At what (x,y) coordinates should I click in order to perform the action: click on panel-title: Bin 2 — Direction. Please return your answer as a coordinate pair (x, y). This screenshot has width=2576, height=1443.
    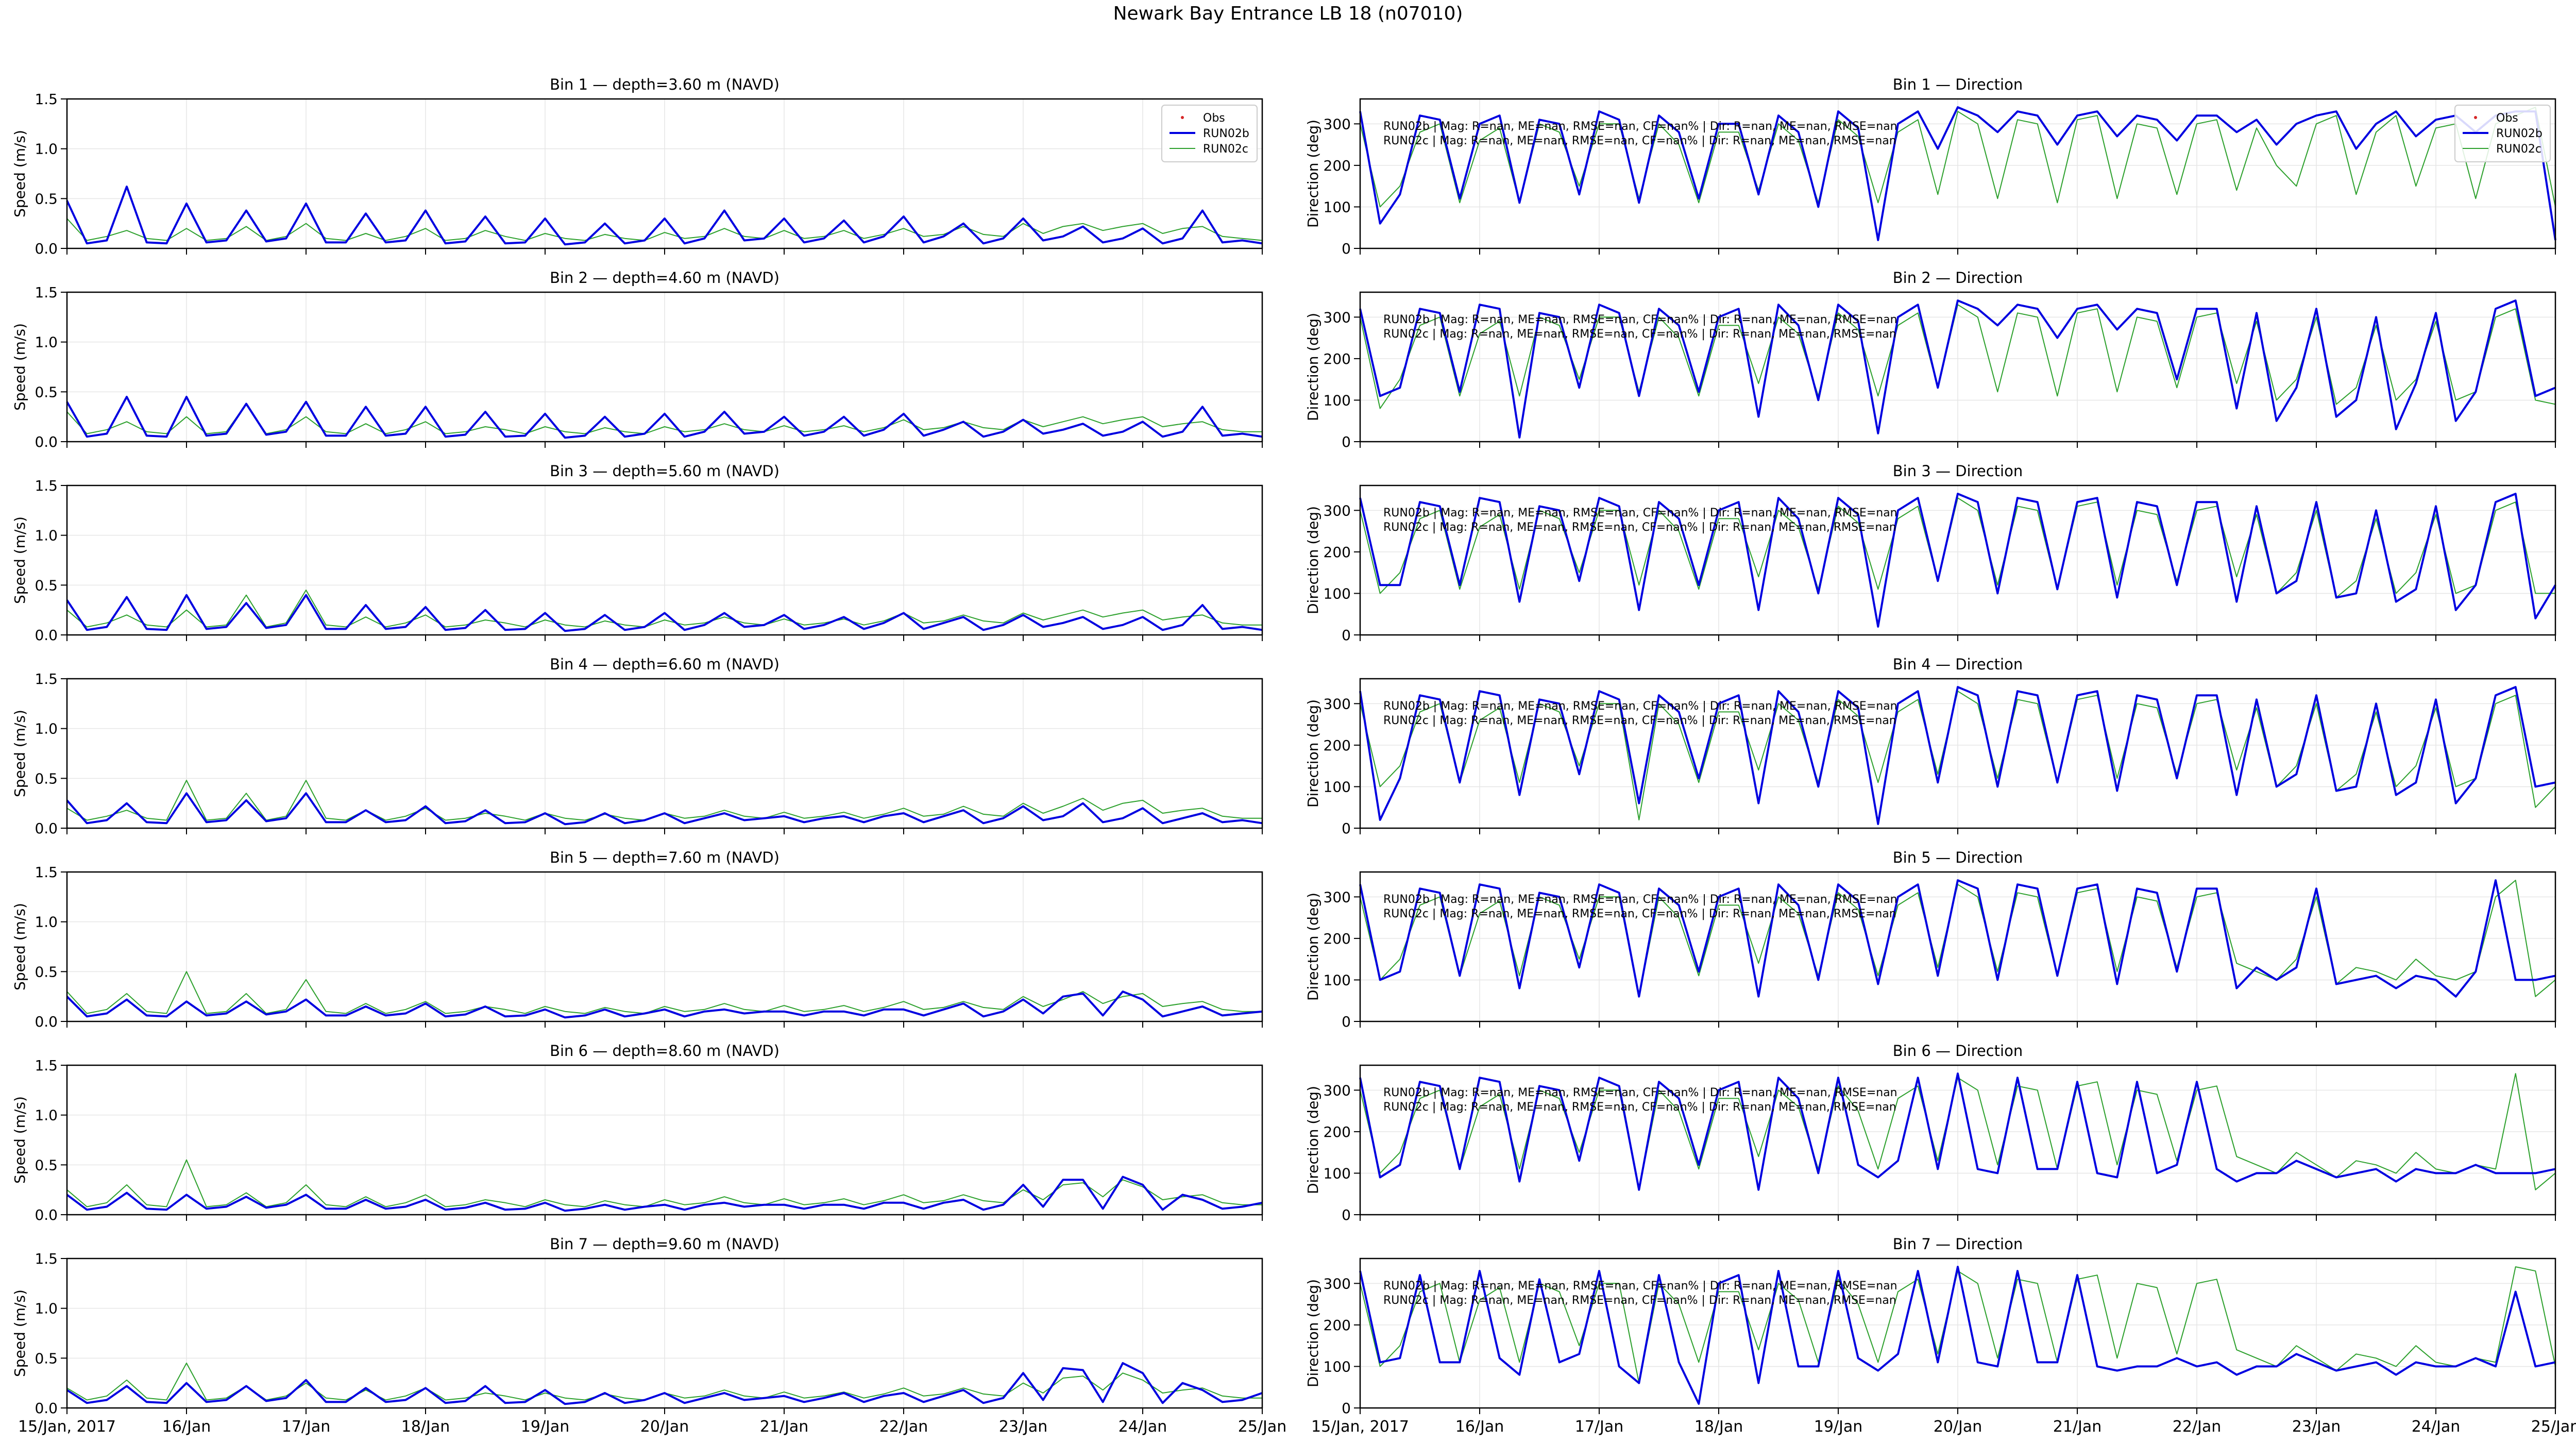
    Looking at the image, I should click on (1958, 278).